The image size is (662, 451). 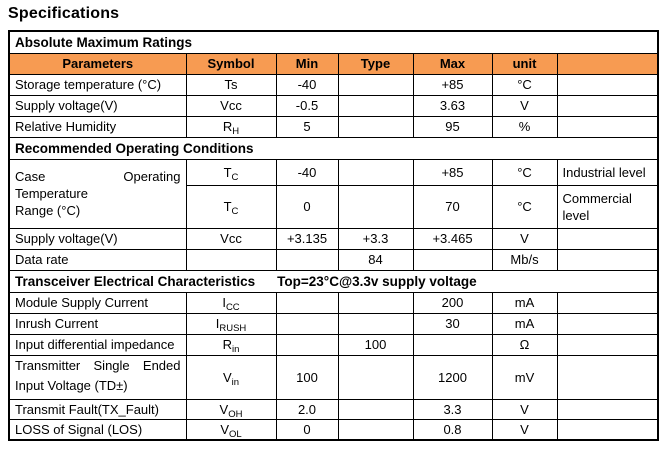 I want to click on max-cell: 3.63, so click(x=452, y=105).